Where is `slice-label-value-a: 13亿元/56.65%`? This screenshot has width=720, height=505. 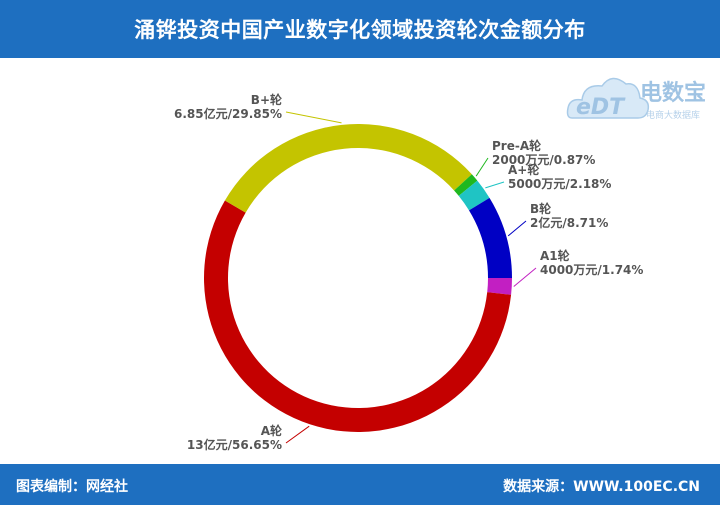
slice-label-value-a: 13亿元/56.65% is located at coordinates (234, 444).